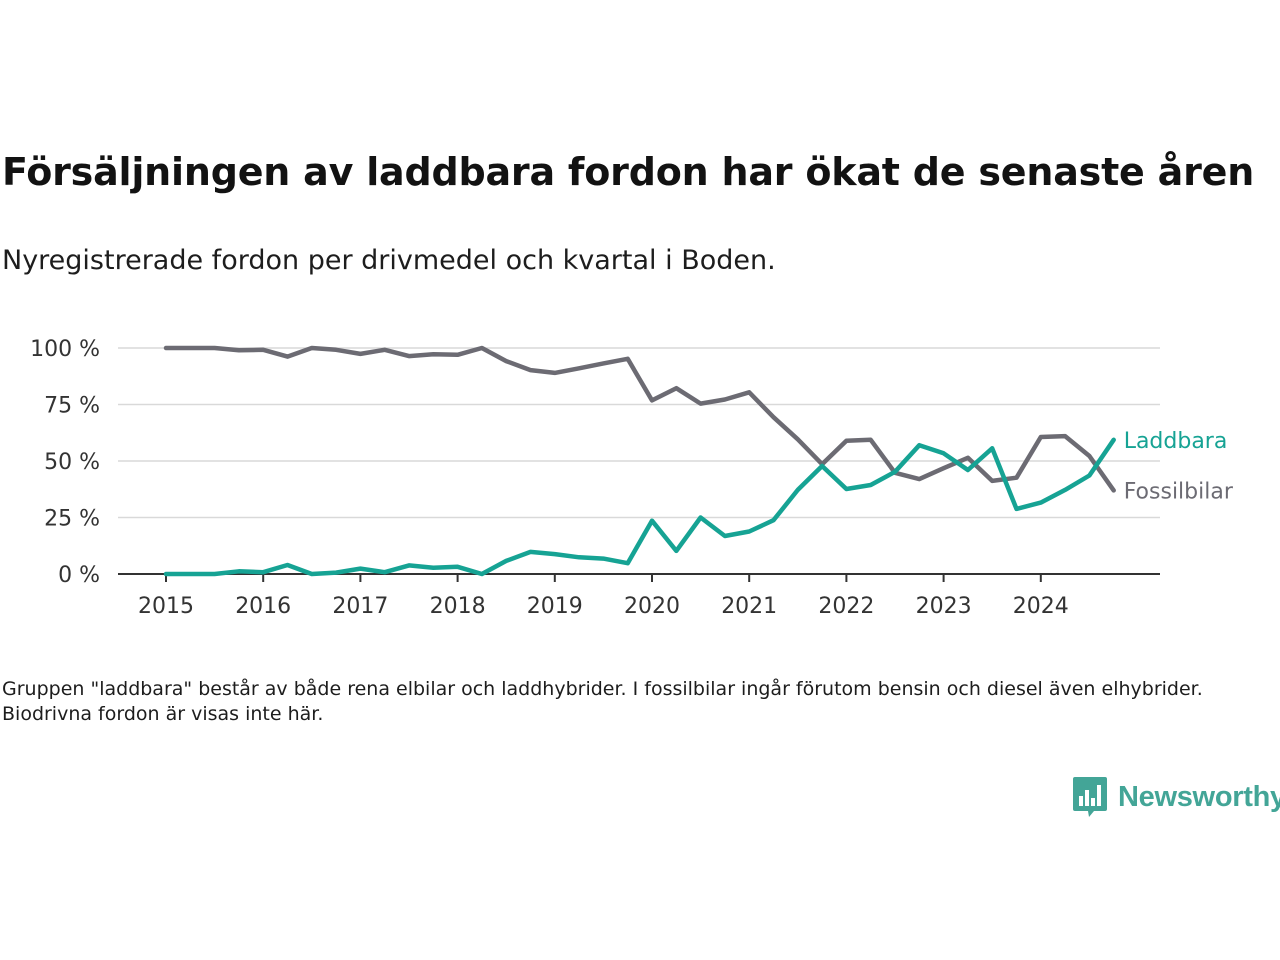 Image resolution: width=1280 pixels, height=960 pixels. Describe the element at coordinates (72, 519) in the screenshot. I see `y-tick-label: 25 %` at that location.